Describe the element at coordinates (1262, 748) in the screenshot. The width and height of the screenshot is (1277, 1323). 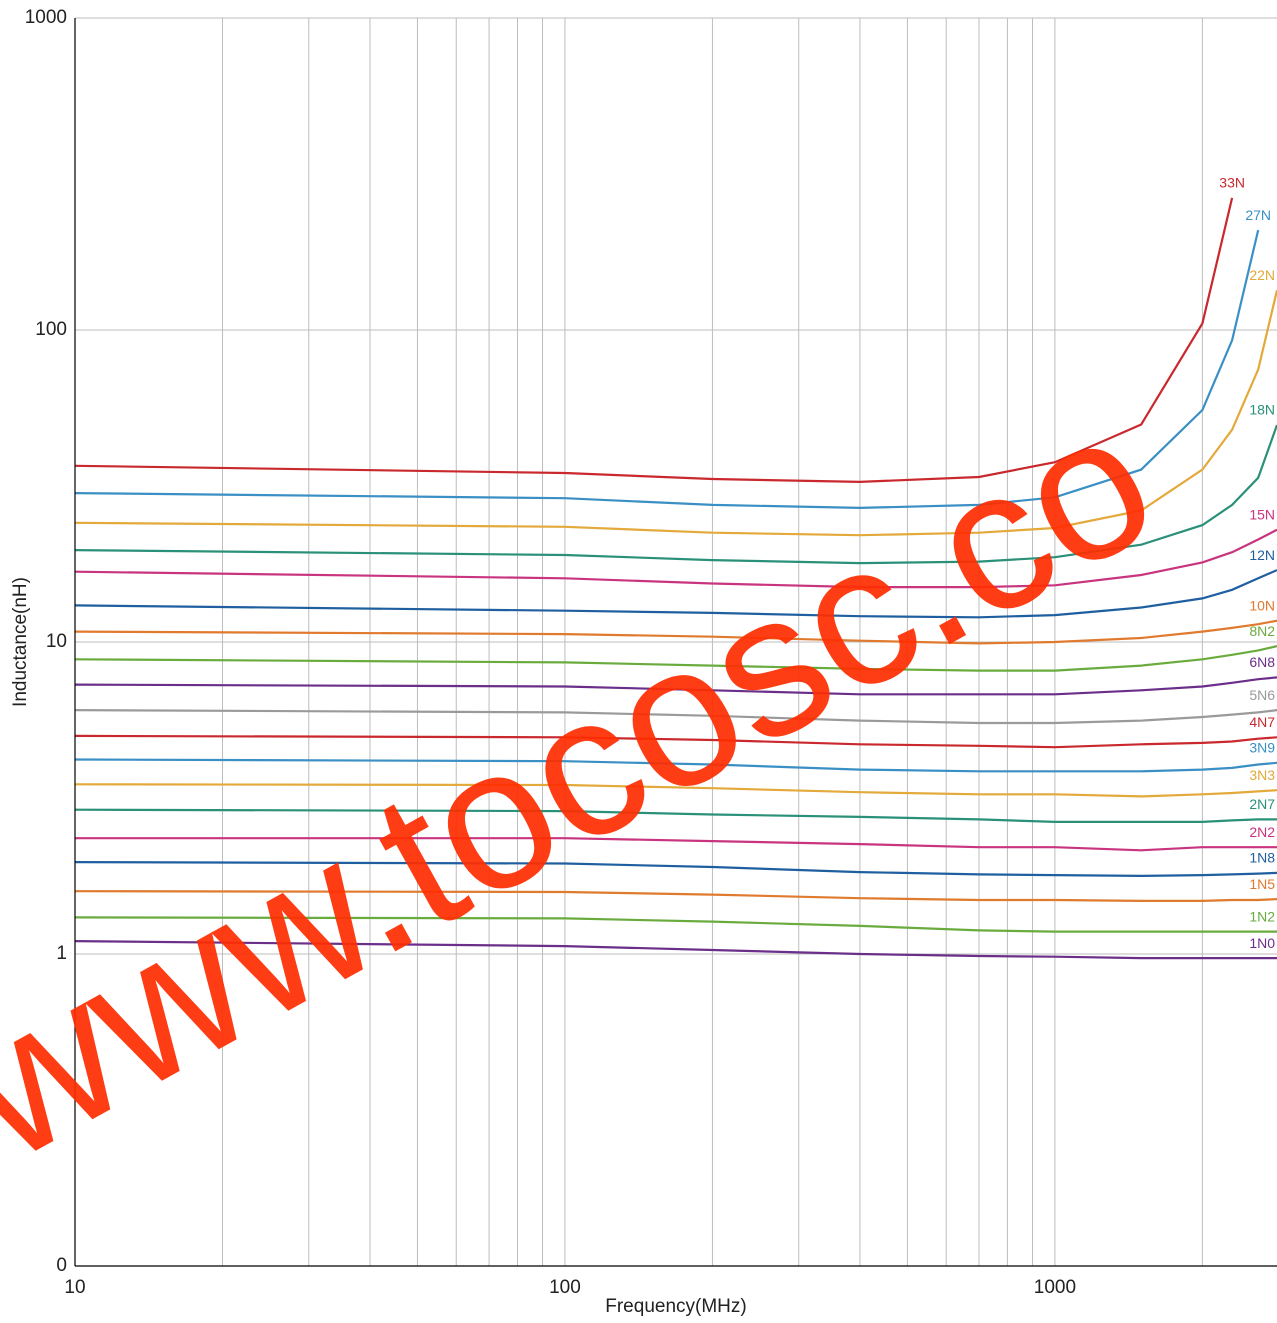
I see `series-label: 3N9` at that location.